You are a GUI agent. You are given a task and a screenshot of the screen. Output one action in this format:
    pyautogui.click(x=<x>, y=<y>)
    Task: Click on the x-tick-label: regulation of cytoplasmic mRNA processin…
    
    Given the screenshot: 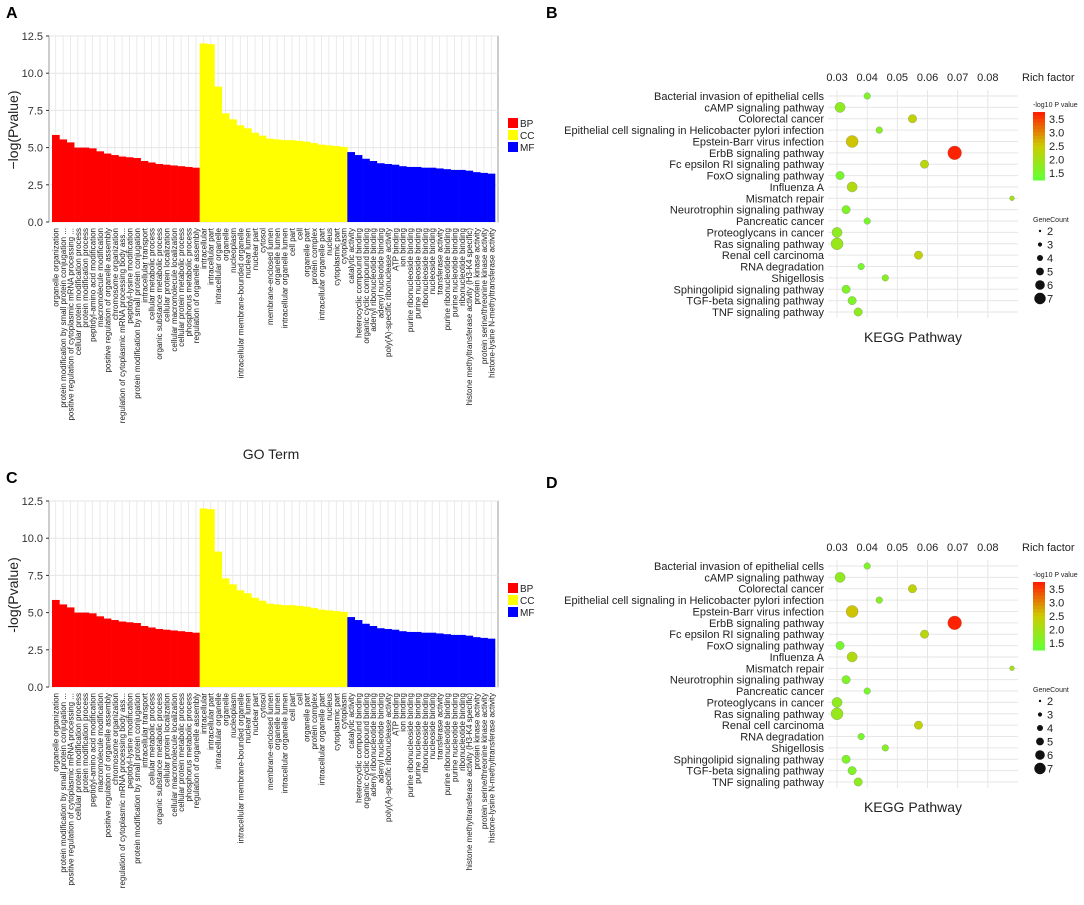 What is the action you would take?
    pyautogui.click(x=122, y=790)
    